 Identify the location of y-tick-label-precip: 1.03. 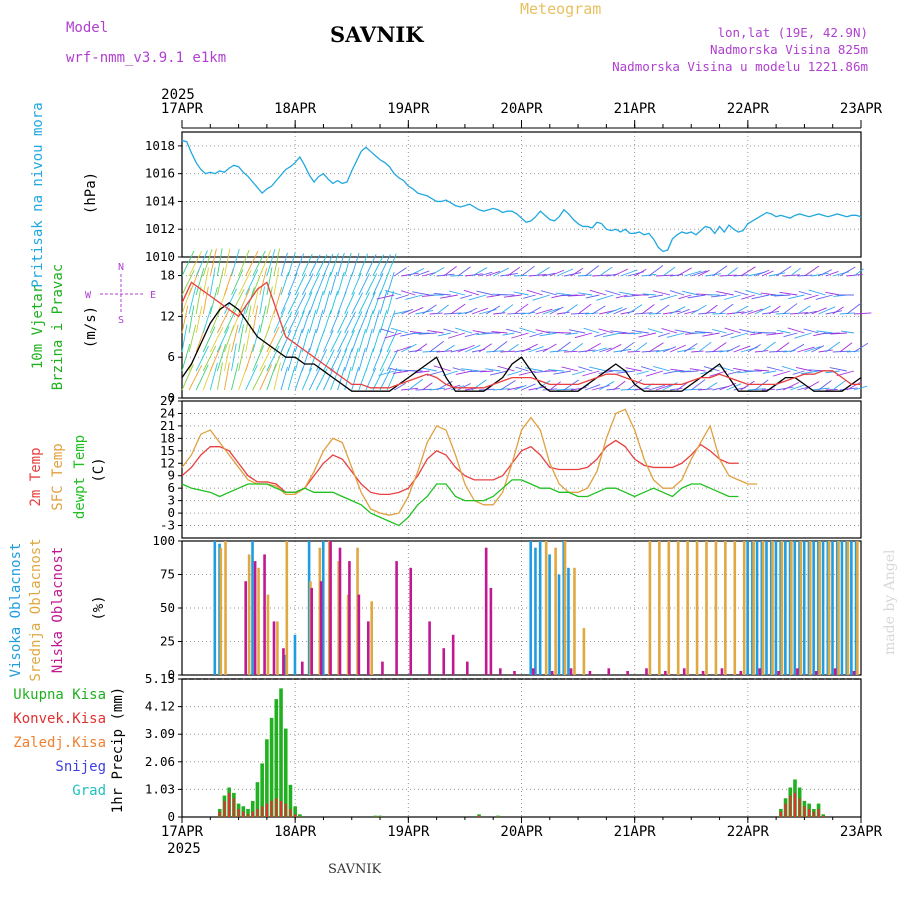
(160, 788).